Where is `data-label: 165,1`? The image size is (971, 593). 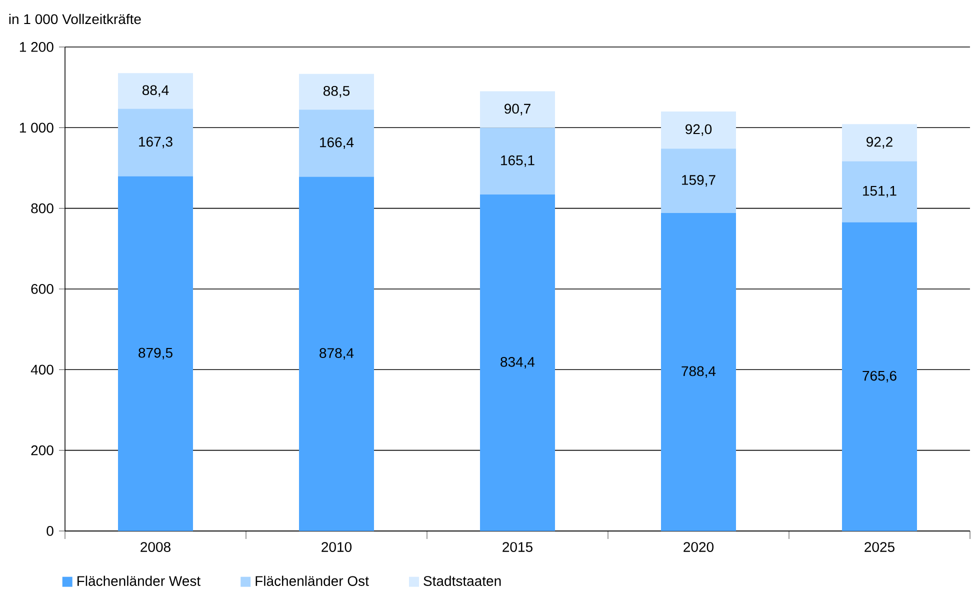
data-label: 165,1 is located at coordinates (517, 161).